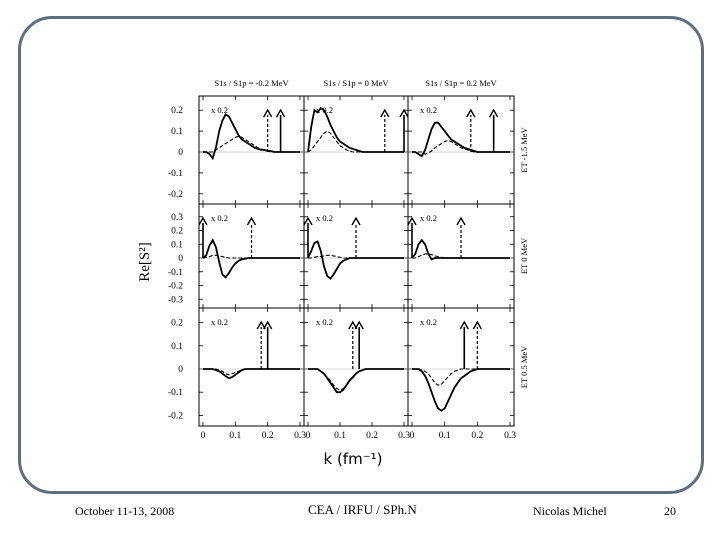 This screenshot has height=540, width=720. What do you see at coordinates (461, 83) in the screenshot?
I see `column-title: S1s / S1p = 0.2 MeV` at bounding box center [461, 83].